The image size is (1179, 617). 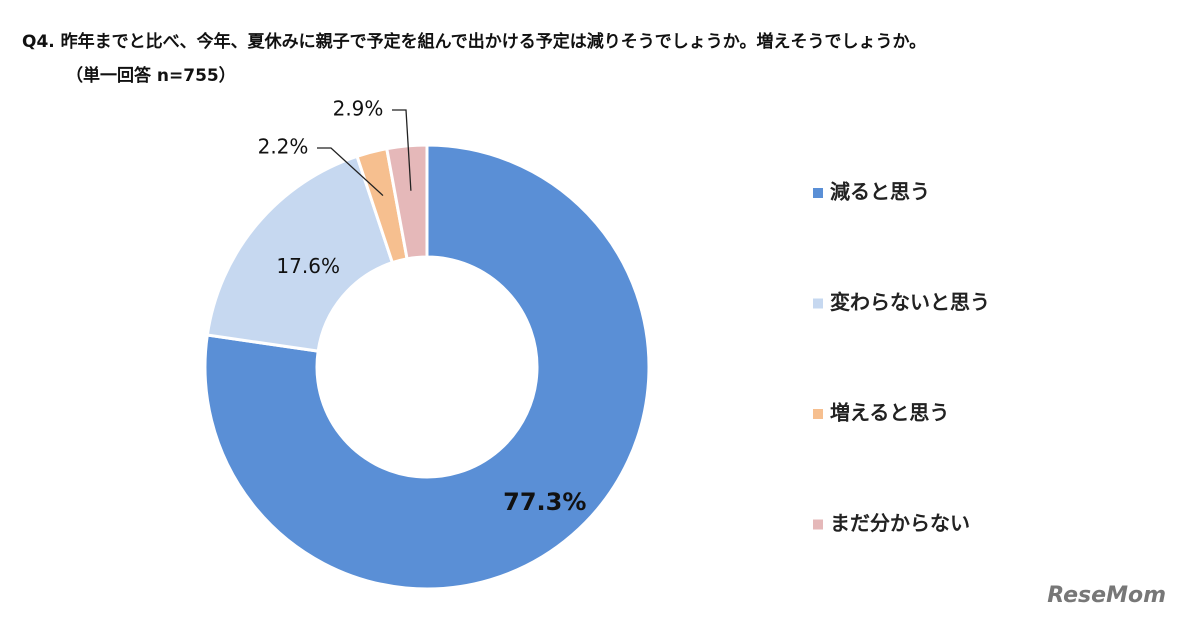 I want to click on chart-subtitle: （単一回答 n=755）, so click(x=151, y=75).